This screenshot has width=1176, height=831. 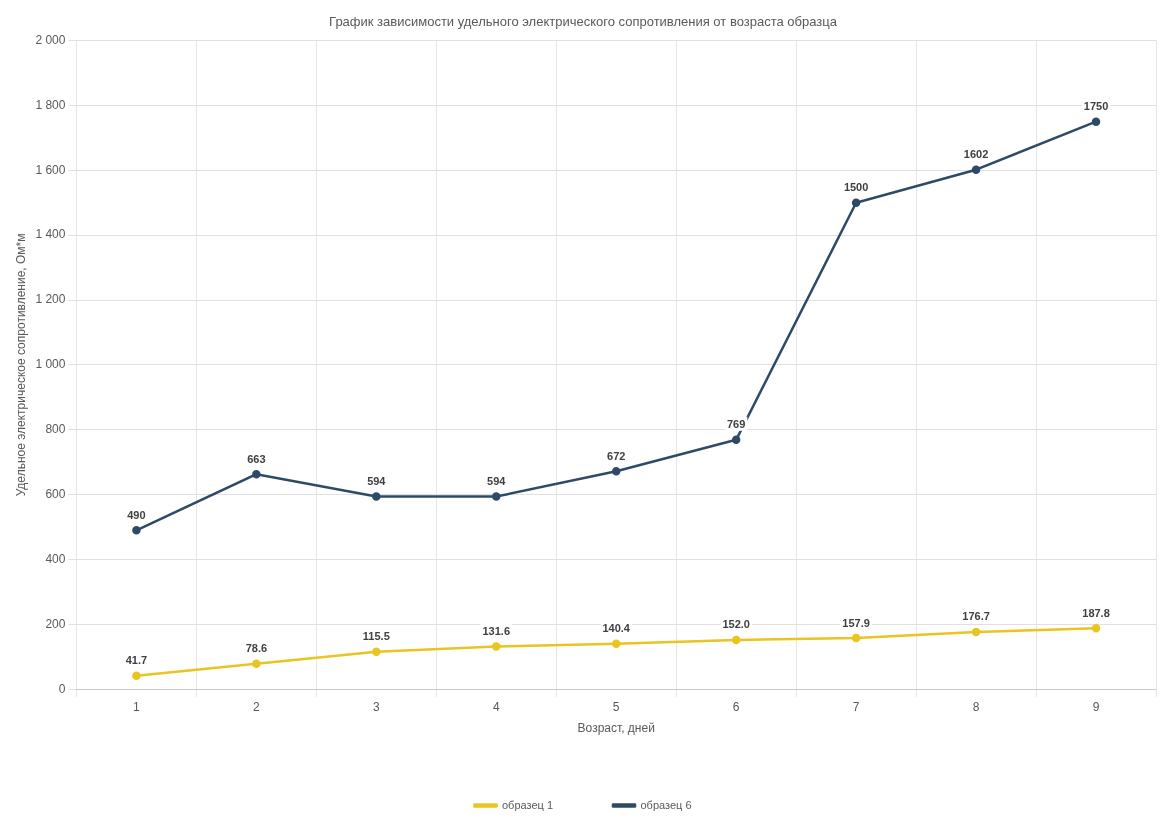 I want to click on chart-title: График зависимости удельного электрического сопротивления от возраста образца, so click(x=583, y=22).